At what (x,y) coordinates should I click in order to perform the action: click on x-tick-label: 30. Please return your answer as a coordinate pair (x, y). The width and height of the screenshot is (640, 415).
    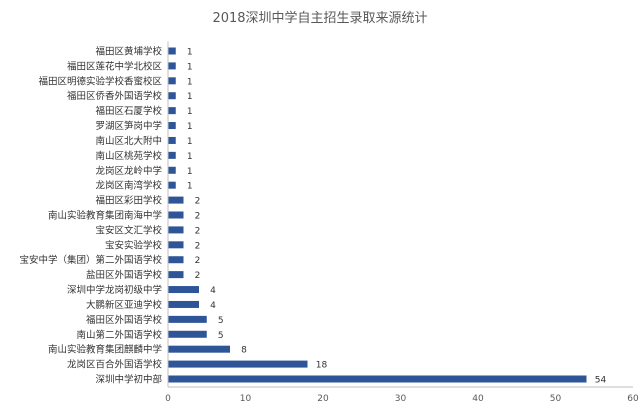
    Looking at the image, I should click on (401, 399).